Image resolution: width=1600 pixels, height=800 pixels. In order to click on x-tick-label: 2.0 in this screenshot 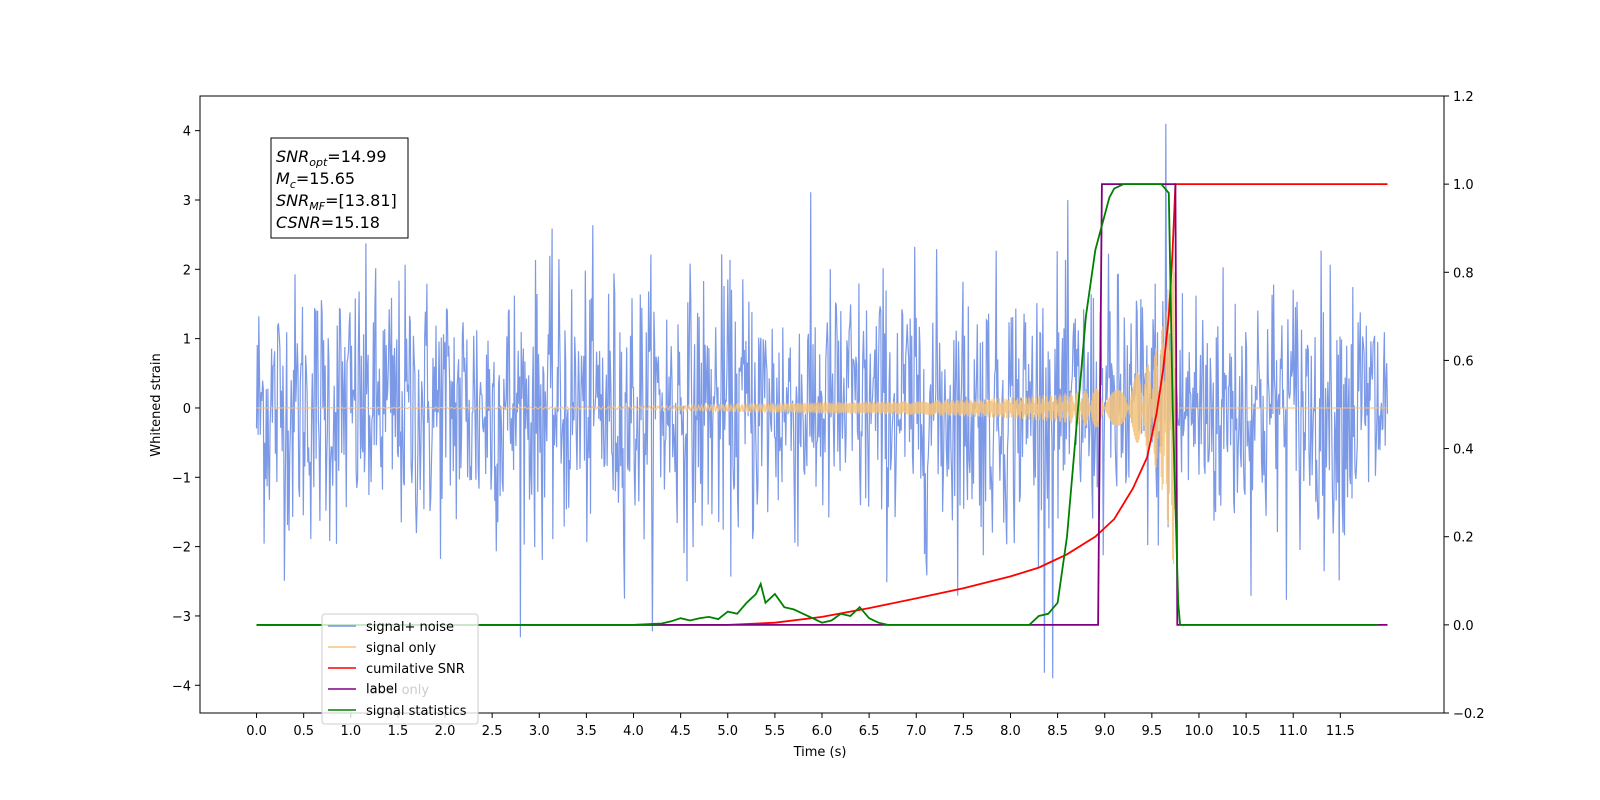, I will do `click(445, 731)`.